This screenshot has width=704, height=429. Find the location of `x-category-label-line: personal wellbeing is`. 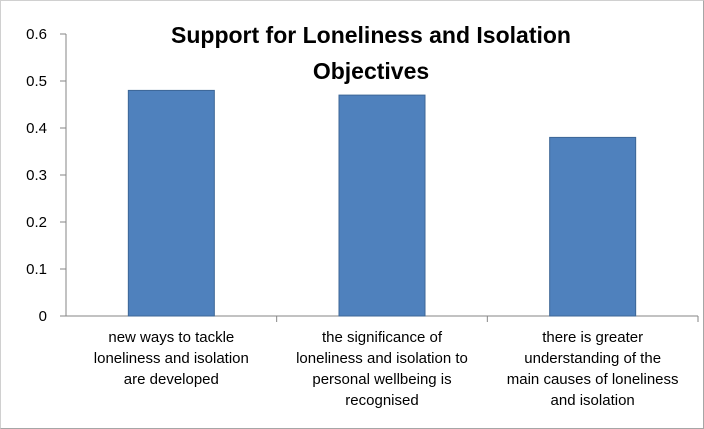

x-category-label-line: personal wellbeing is is located at coordinates (382, 379).